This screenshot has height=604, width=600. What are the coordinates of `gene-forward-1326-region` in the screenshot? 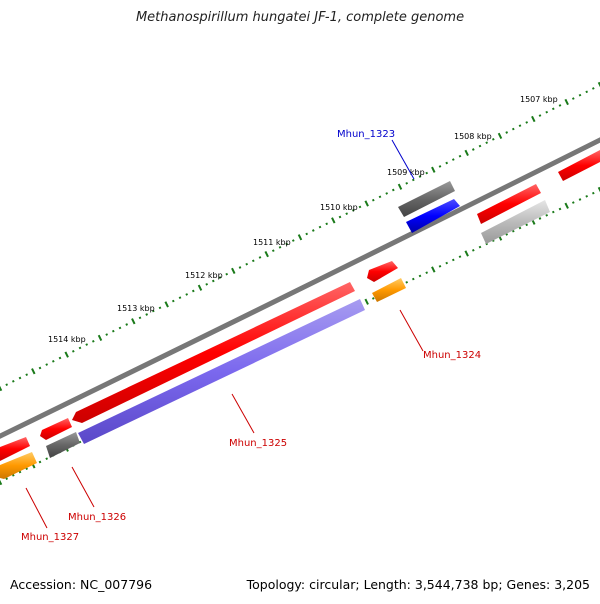 It's located at (56, 429).